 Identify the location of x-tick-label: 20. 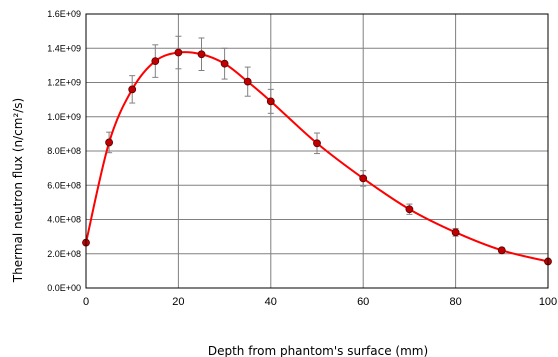
(178, 302).